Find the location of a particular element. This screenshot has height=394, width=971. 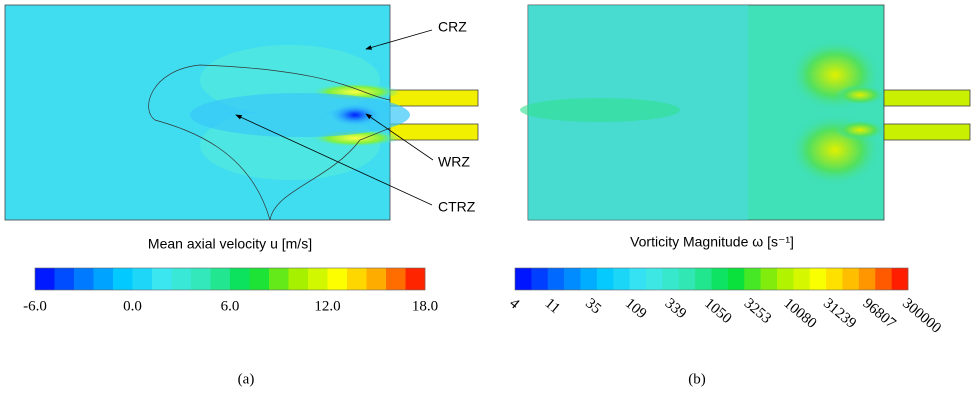

colorbar-tick-label: 300000 is located at coordinates (921, 315).